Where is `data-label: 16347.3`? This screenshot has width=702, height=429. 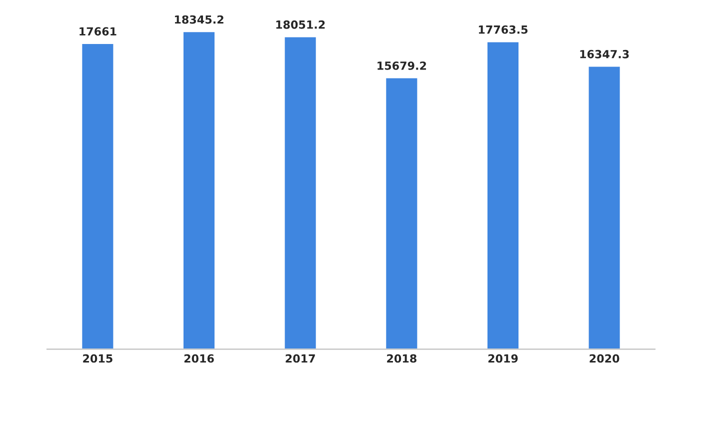
data-label: 16347.3 is located at coordinates (604, 54).